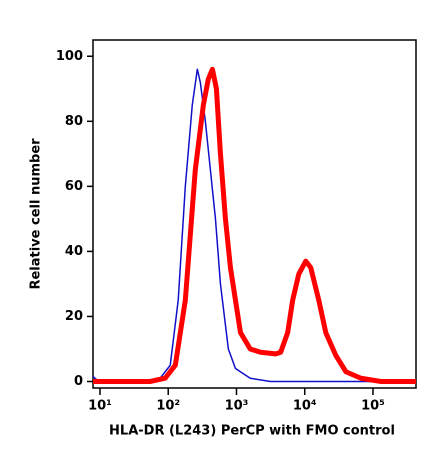 The image size is (437, 454). I want to click on y-axis-label: Relative cell number, so click(36, 214).